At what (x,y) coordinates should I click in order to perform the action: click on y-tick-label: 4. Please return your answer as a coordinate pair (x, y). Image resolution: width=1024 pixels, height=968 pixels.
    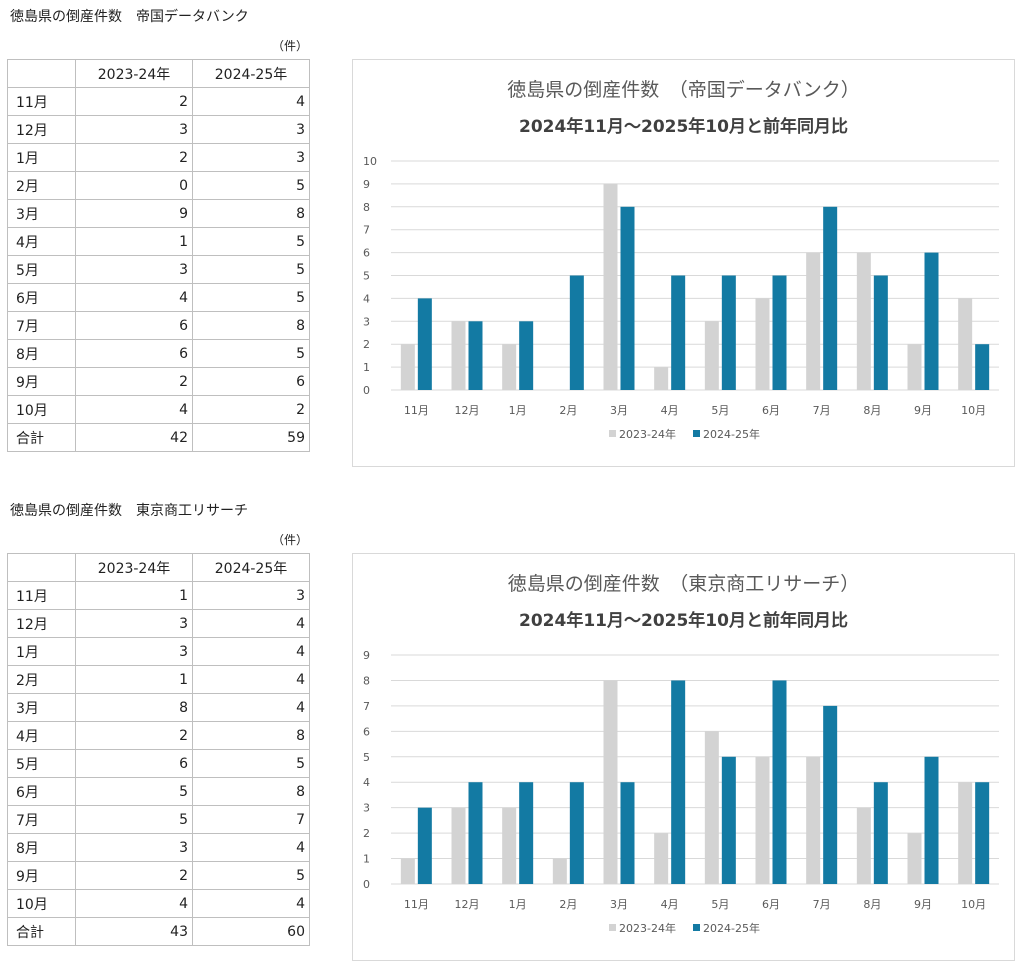
    Looking at the image, I should click on (366, 782).